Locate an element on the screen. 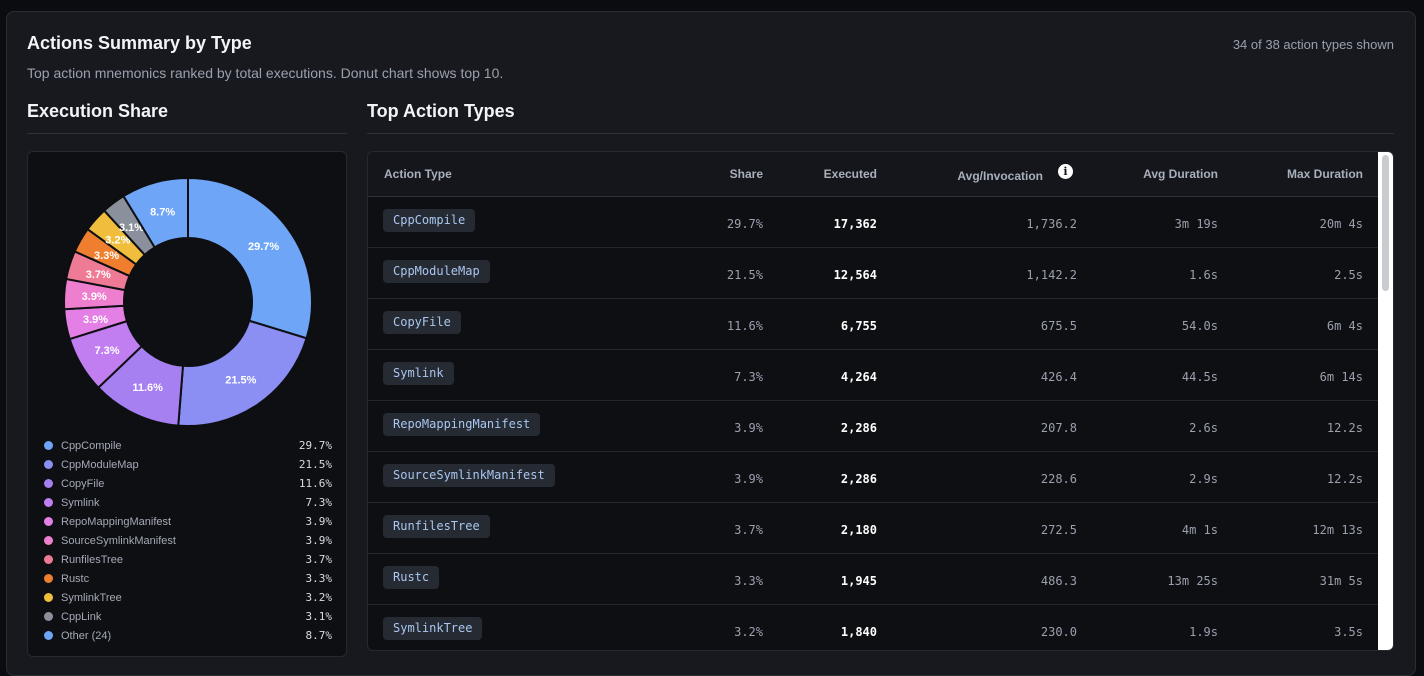  legend-value: 3.2% is located at coordinates (319, 597).